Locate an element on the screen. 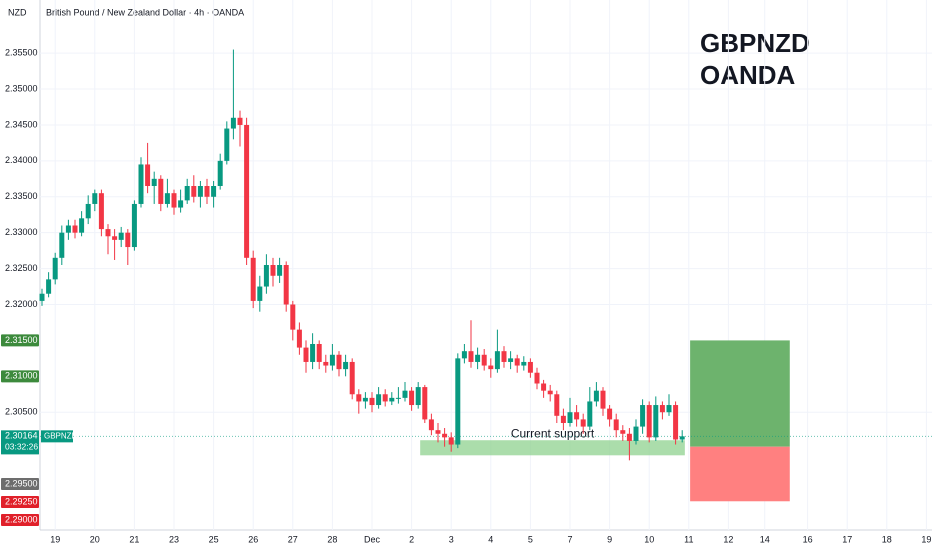 The height and width of the screenshot is (550, 932). x-tick-label: Dec is located at coordinates (372, 539).